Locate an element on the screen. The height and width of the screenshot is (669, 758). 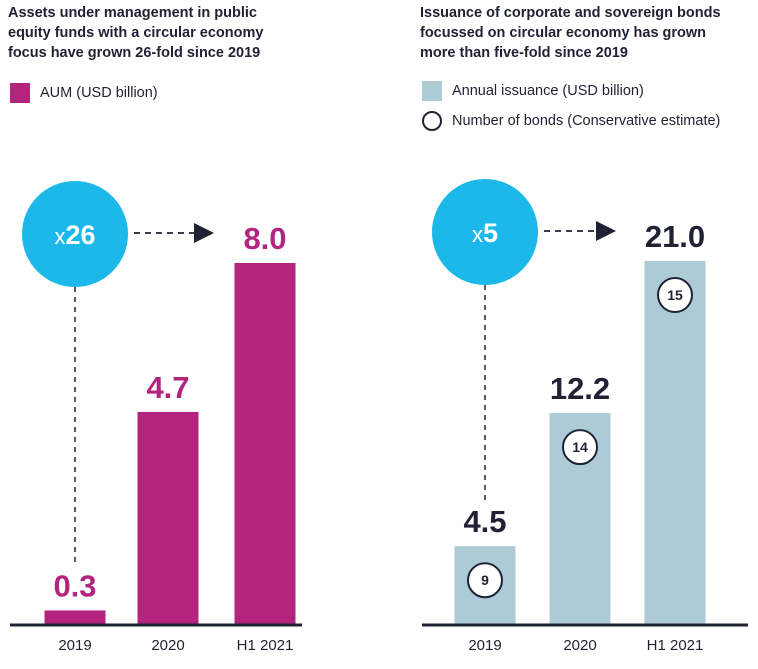
left-arrowhead-icon is located at coordinates (204, 233).